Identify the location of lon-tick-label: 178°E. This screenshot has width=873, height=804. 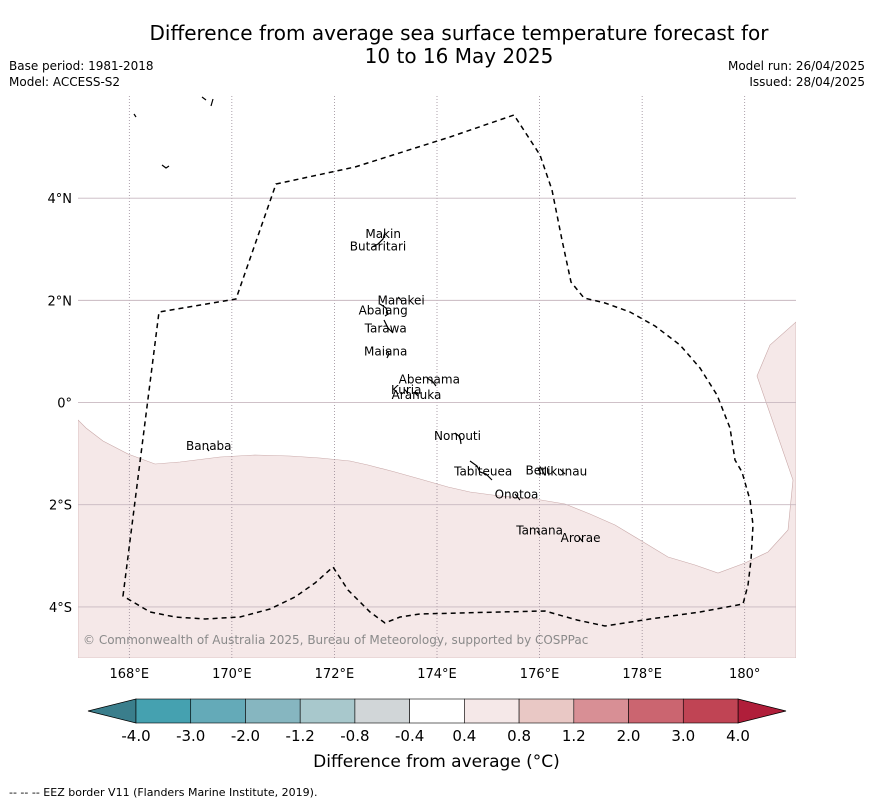
(642, 674).